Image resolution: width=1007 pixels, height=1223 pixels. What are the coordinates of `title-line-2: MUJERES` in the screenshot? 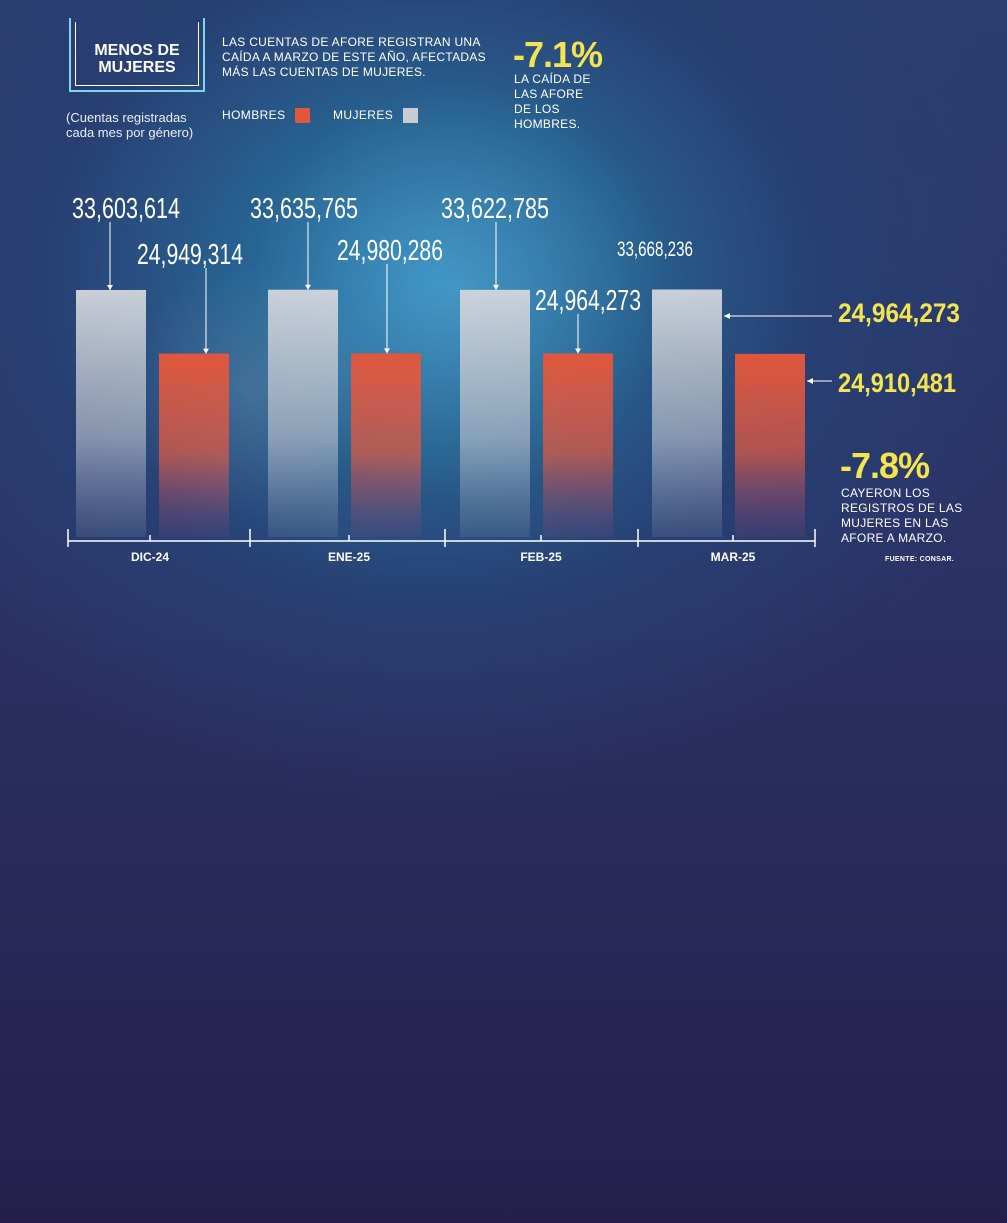 It's located at (137, 67).